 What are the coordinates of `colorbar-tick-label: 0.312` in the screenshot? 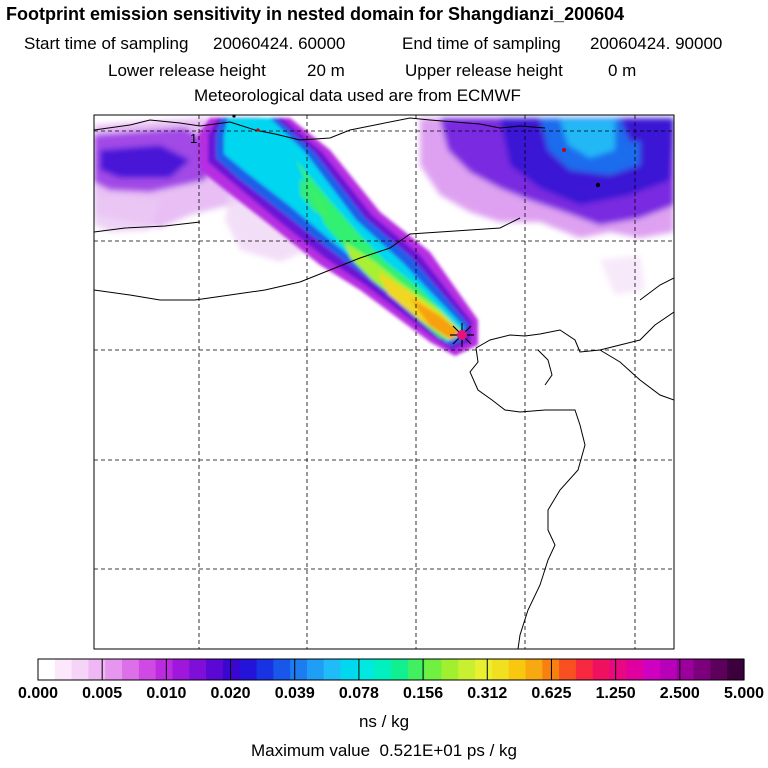 It's located at (487, 693).